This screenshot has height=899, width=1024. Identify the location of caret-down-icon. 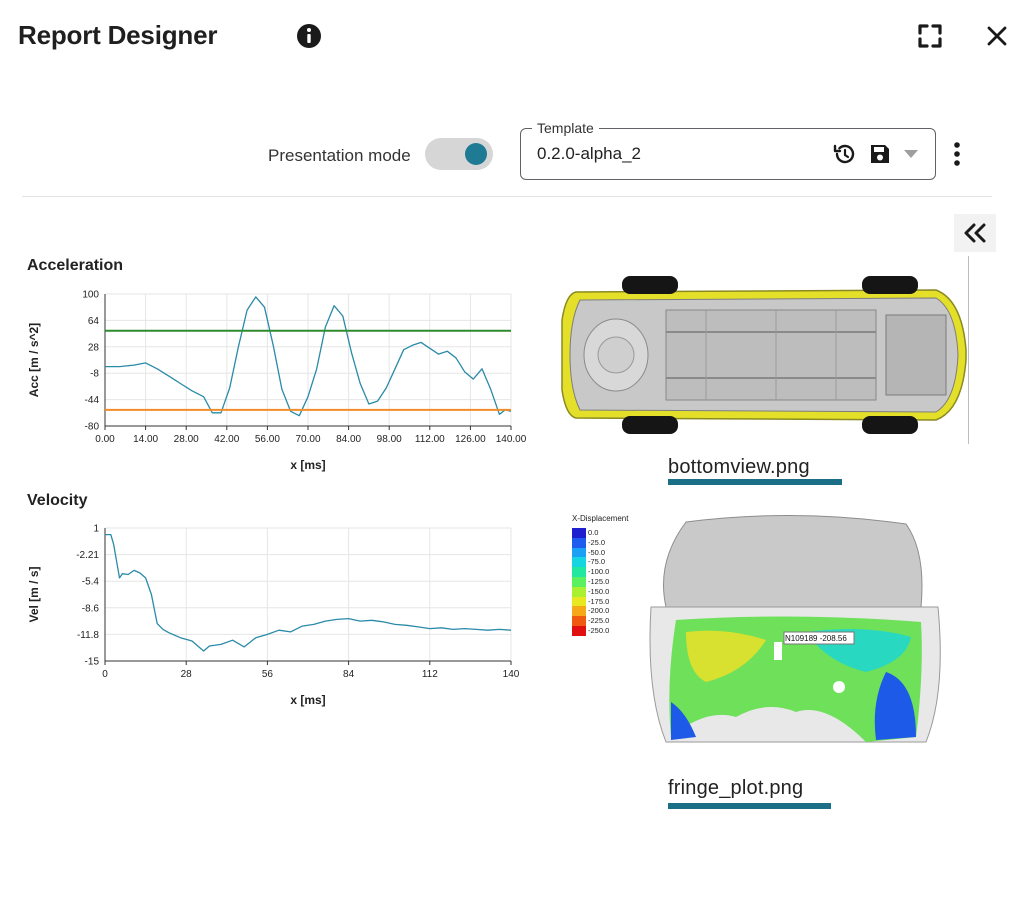
(911, 154).